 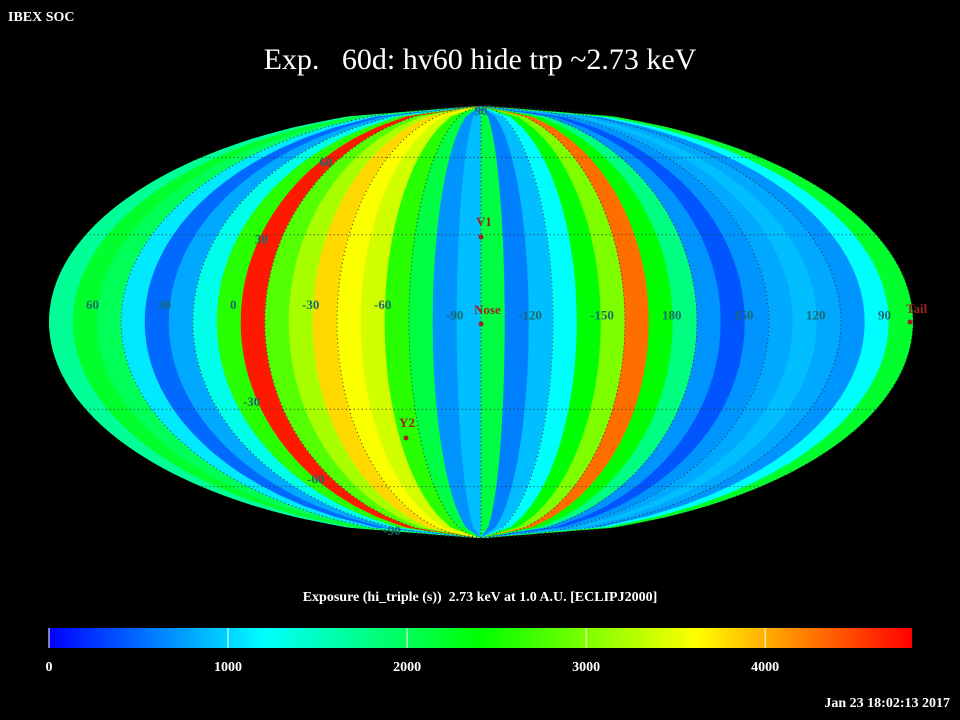 What do you see at coordinates (484, 221) in the screenshot?
I see `marker-label: V1` at bounding box center [484, 221].